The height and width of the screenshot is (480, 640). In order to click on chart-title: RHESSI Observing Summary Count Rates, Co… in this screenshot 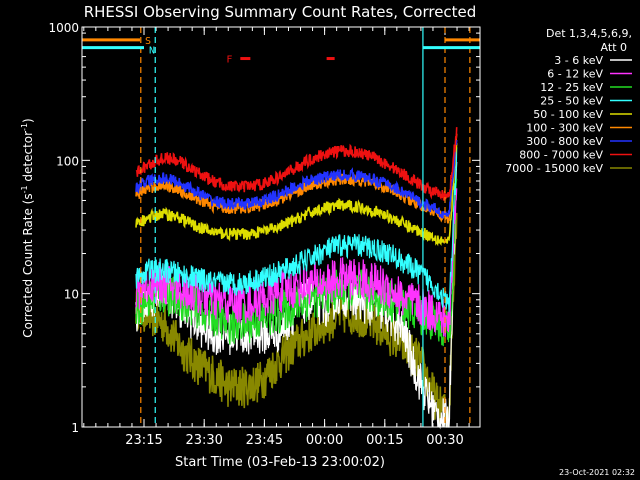, I will do `click(280, 12)`.